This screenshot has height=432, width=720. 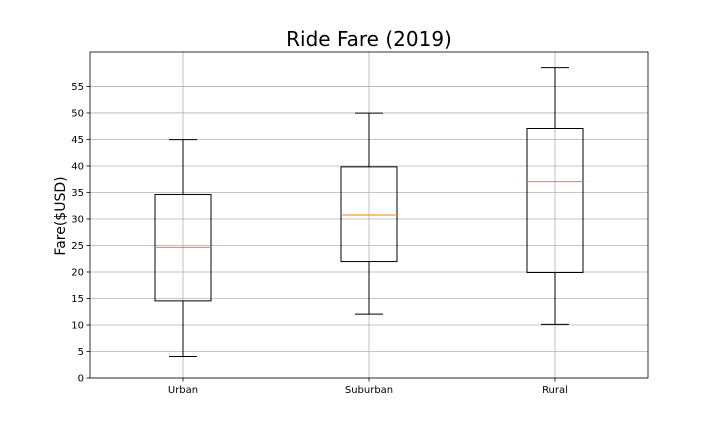 I want to click on y-tick-label: 10, so click(x=77, y=325).